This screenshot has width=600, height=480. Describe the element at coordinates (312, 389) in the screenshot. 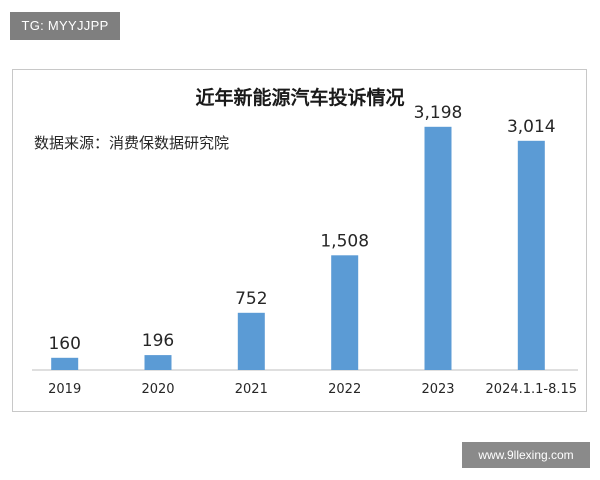

I see `category-labels-group: 2019 2020 2021 2022 2023 2024.1.1-8.15` at that location.